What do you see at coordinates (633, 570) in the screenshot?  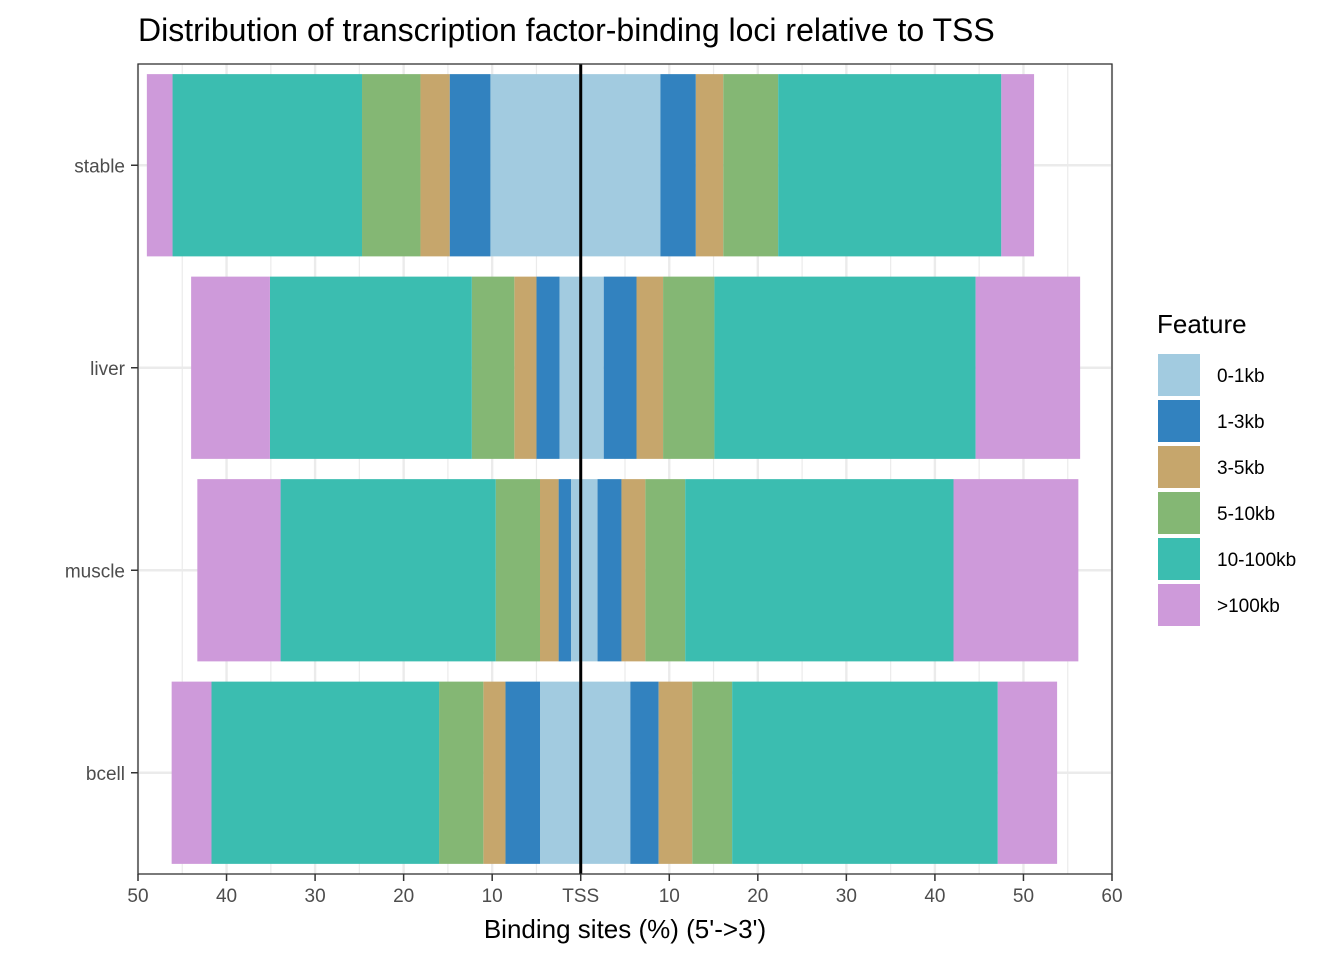 I see `bar-muscle-downstream-3-5kb` at bounding box center [633, 570].